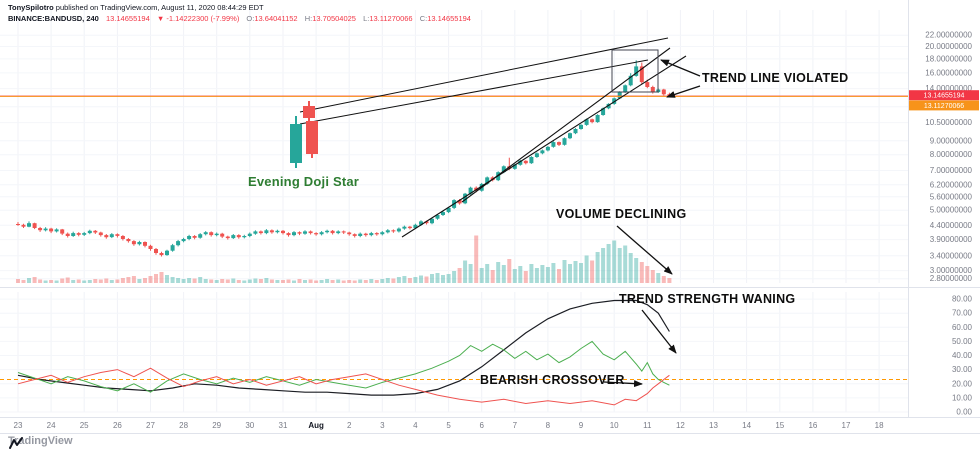 The height and width of the screenshot is (450, 980). I want to click on annotation-volume-declining: VOLUME DECLINING, so click(621, 214).